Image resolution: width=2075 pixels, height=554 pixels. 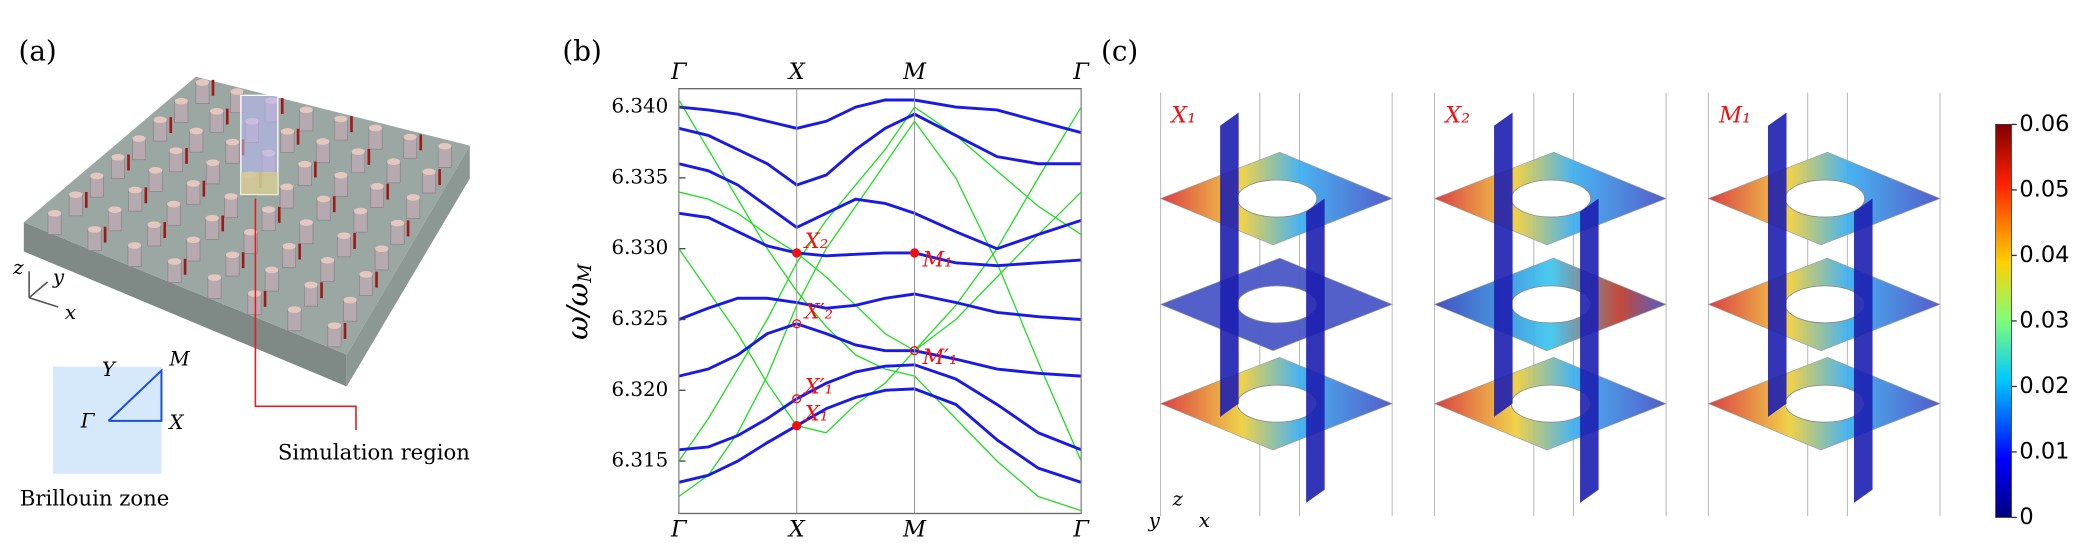 I want to click on panel-label: (a), so click(x=38, y=50).